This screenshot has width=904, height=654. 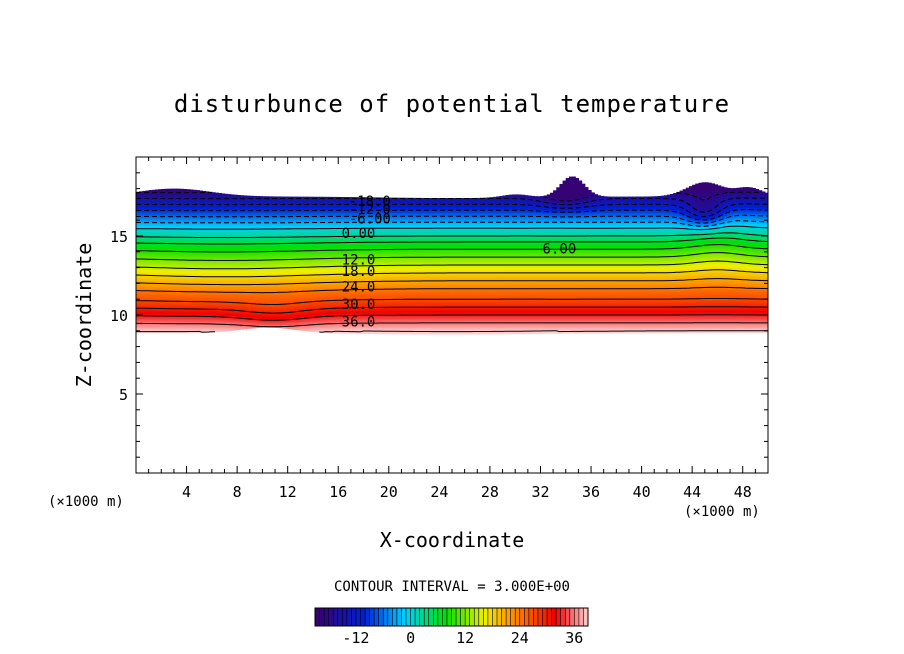 I want to click on x-tick-label: 36, so click(x=591, y=492).